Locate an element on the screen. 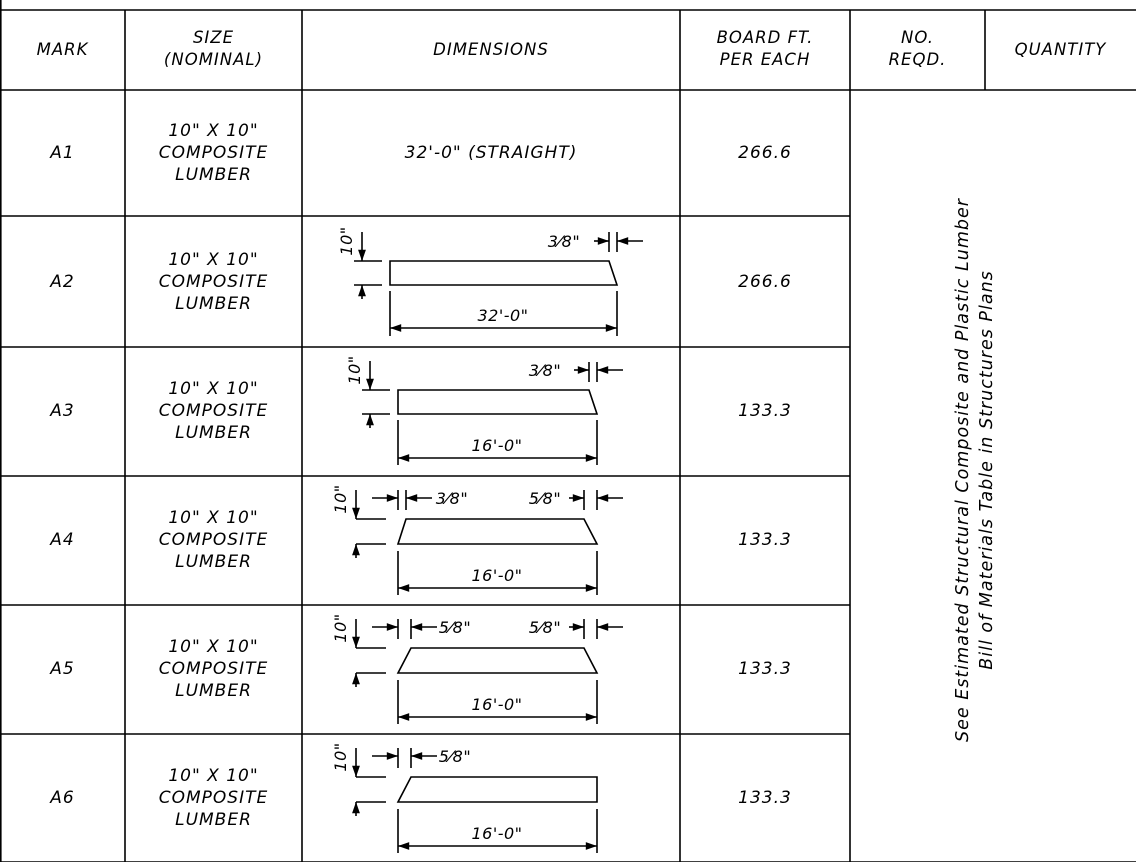 This screenshot has height=862, width=1136. row-a1-dimension-text: 32'-0" (STRAIGHT) is located at coordinates (491, 153).